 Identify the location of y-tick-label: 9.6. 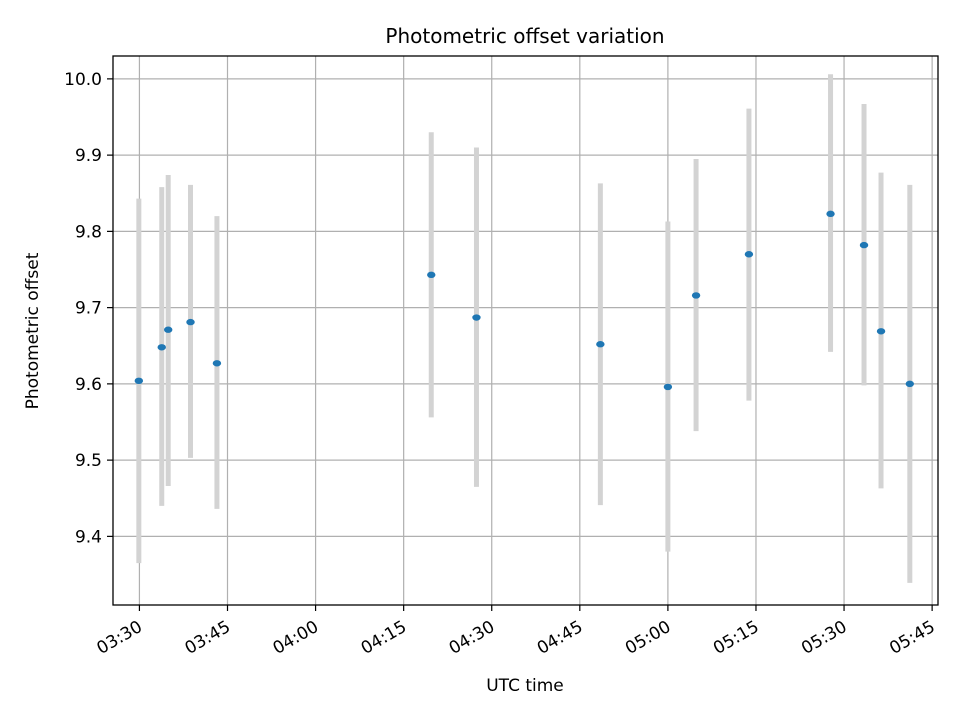
(88, 385).